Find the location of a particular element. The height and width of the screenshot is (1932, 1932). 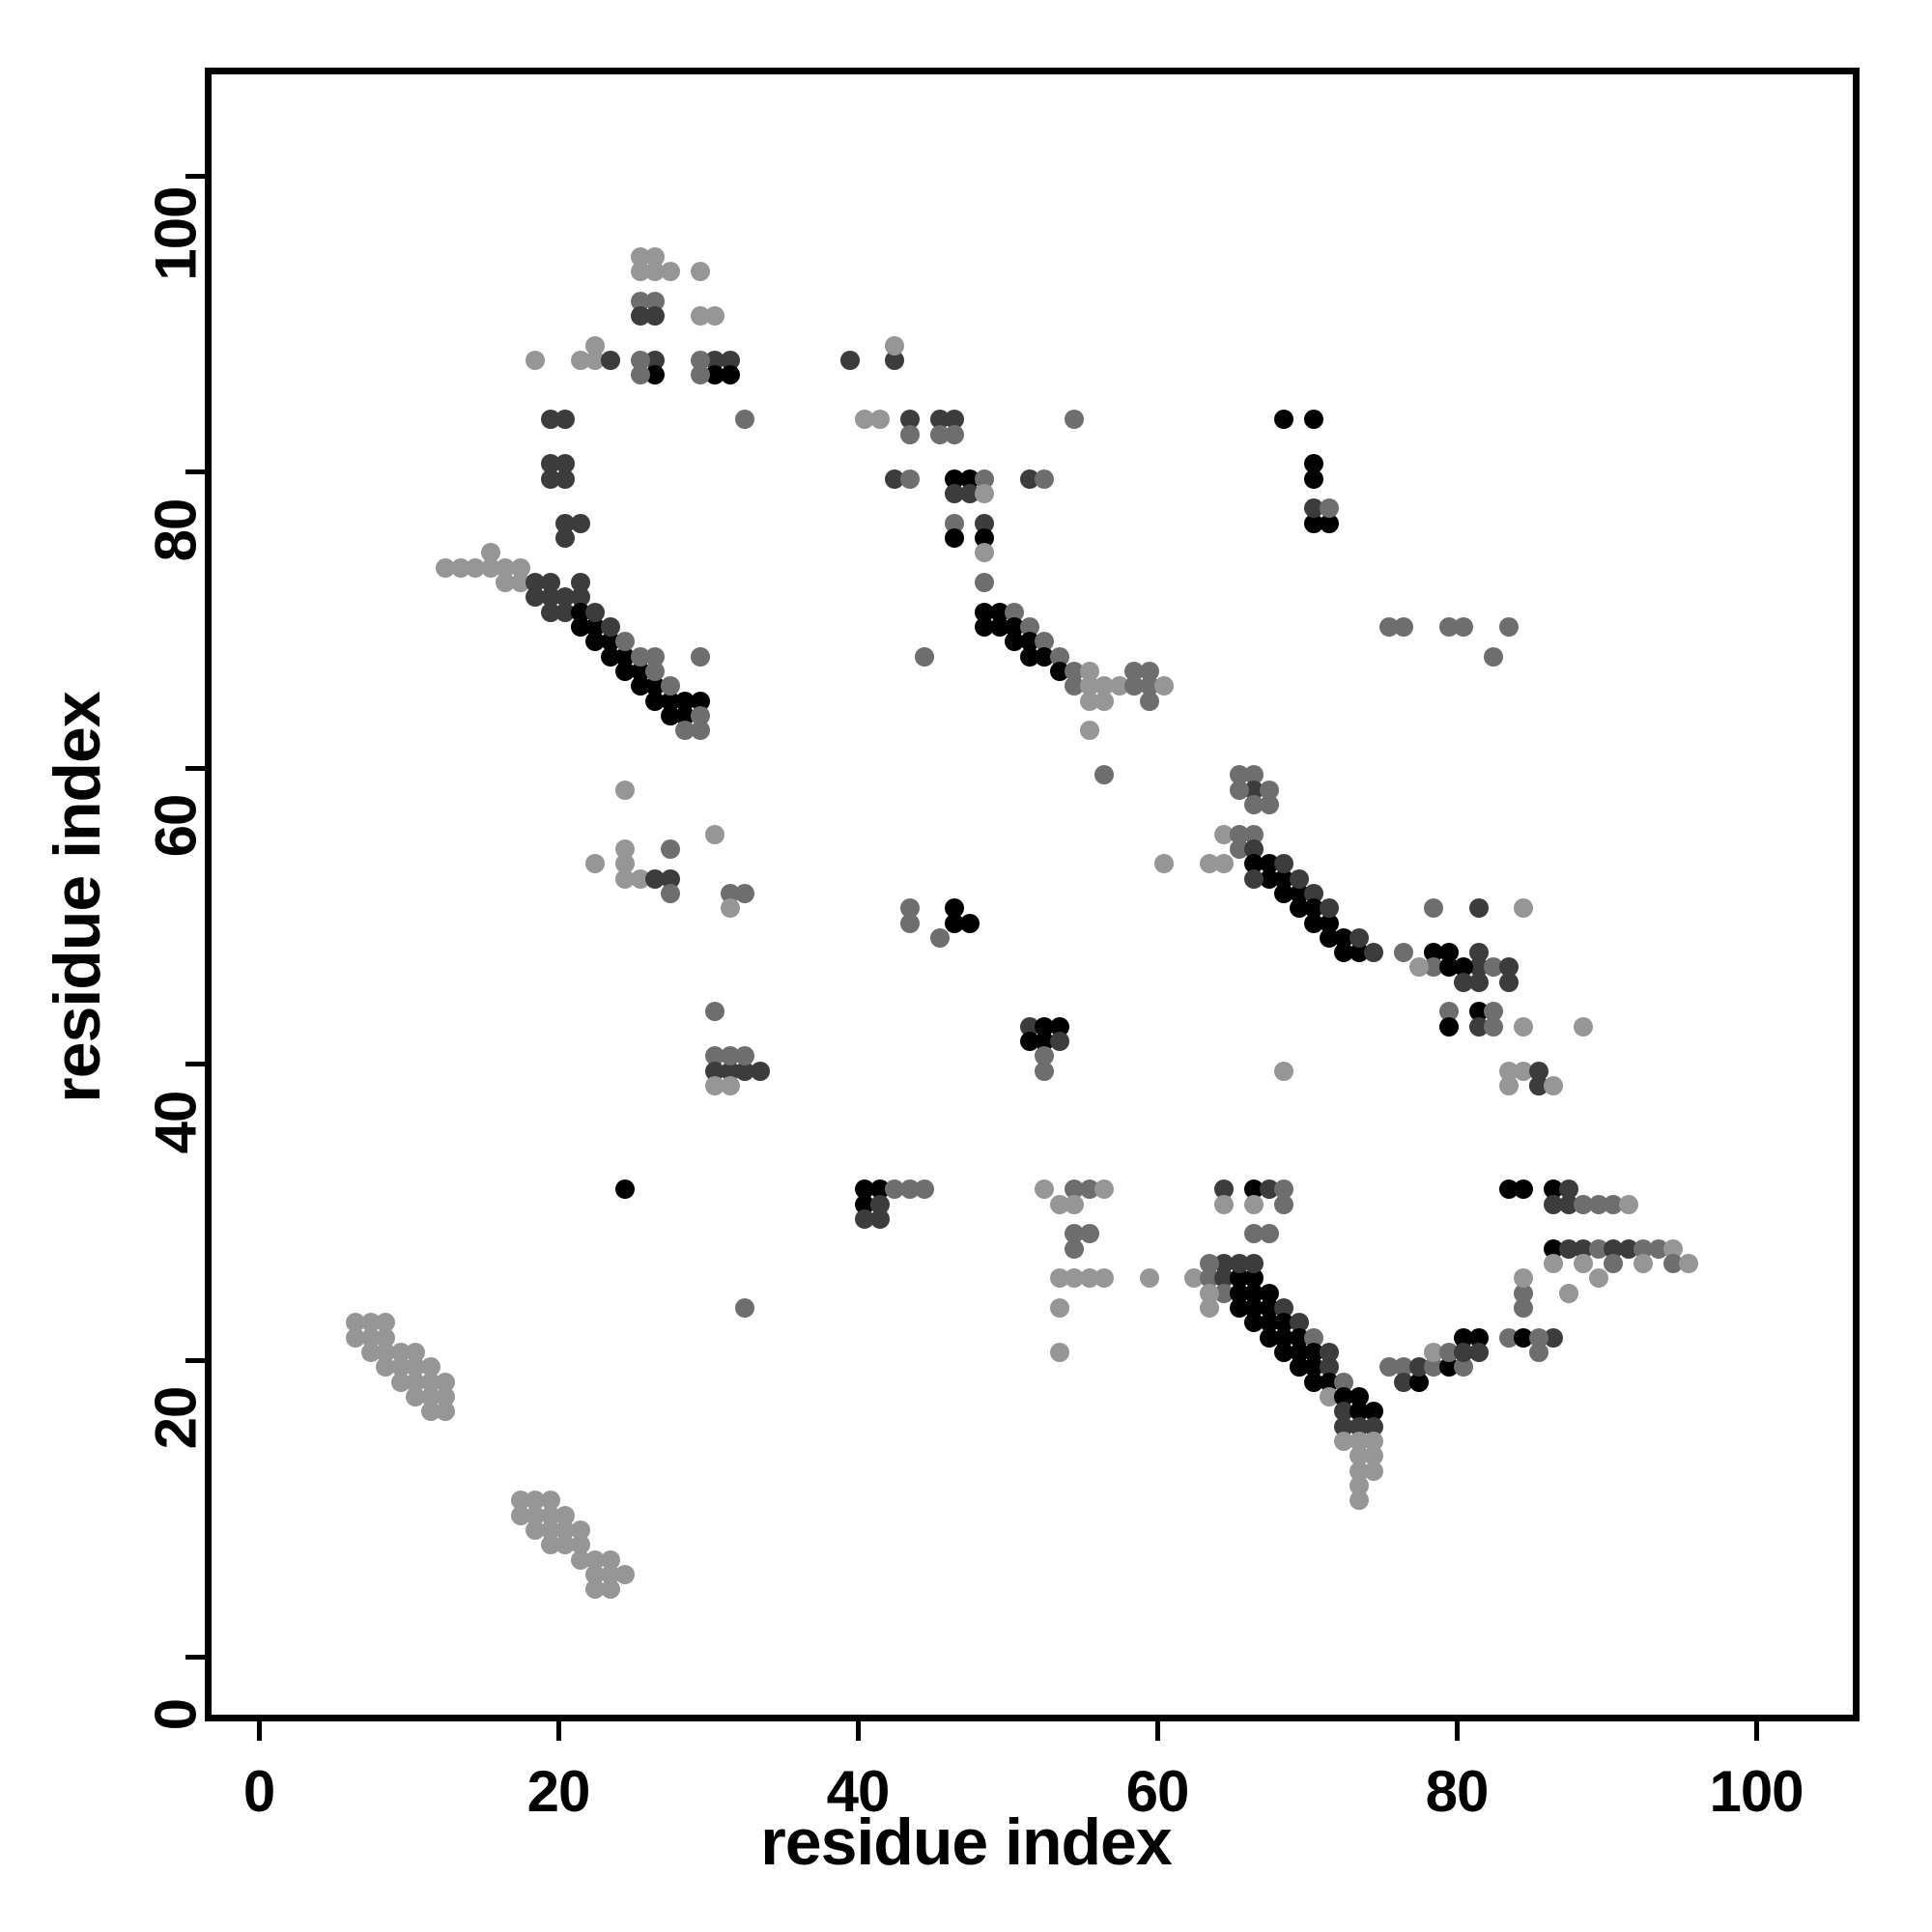

x-axis-title: residue index is located at coordinates (966, 1842).